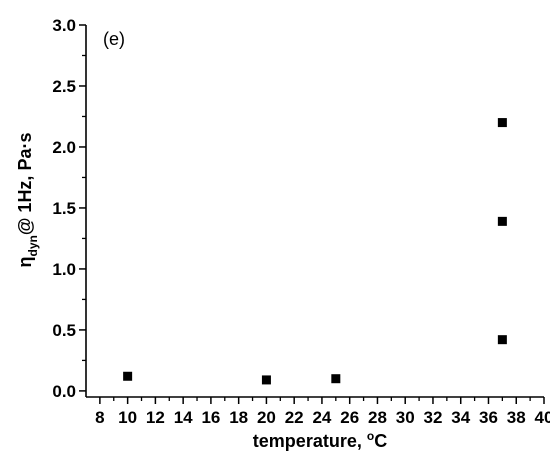 This screenshot has height=459, width=550. What do you see at coordinates (114, 39) in the screenshot?
I see `panel-label: (e)` at bounding box center [114, 39].